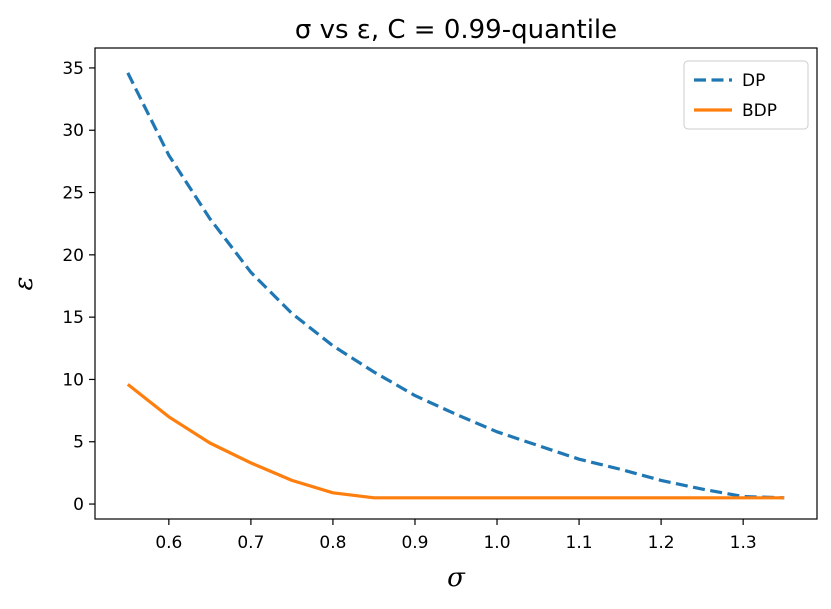 This screenshot has height=609, width=831. I want to click on chart-title: σ vs ε, C = 0.99-quantile, so click(456, 30).